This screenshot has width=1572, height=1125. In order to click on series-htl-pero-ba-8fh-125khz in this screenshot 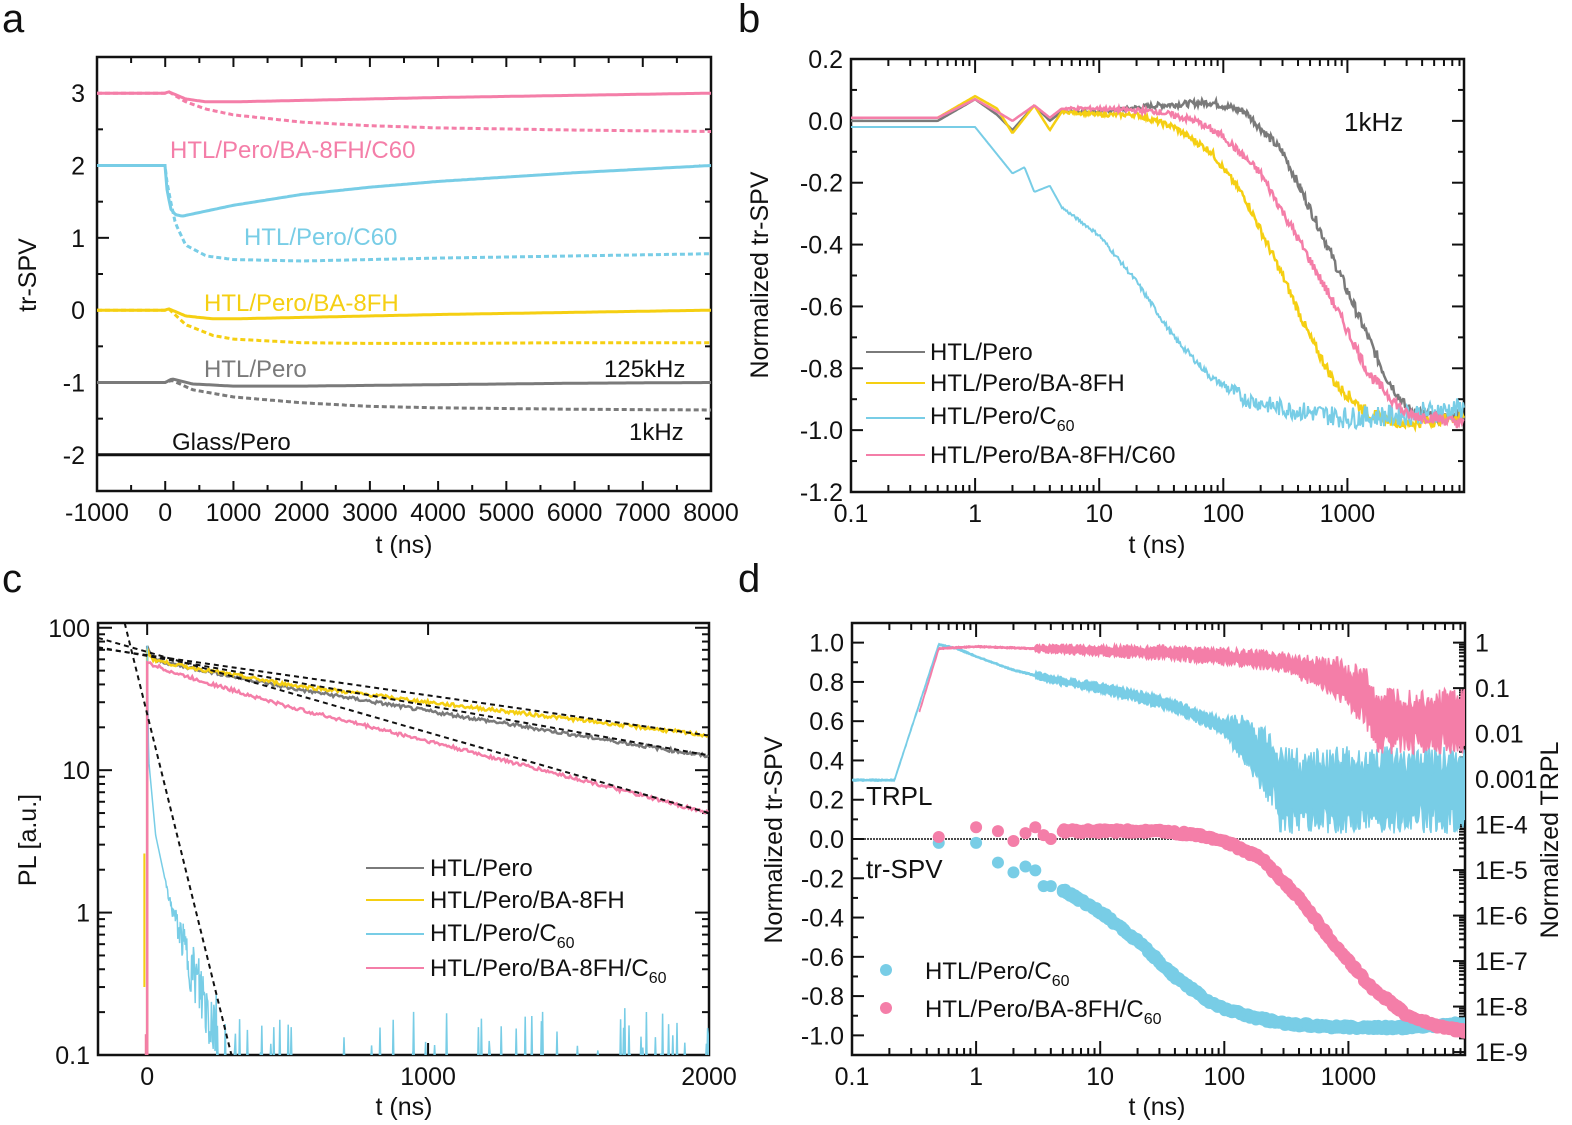, I will do `click(404, 314)`.